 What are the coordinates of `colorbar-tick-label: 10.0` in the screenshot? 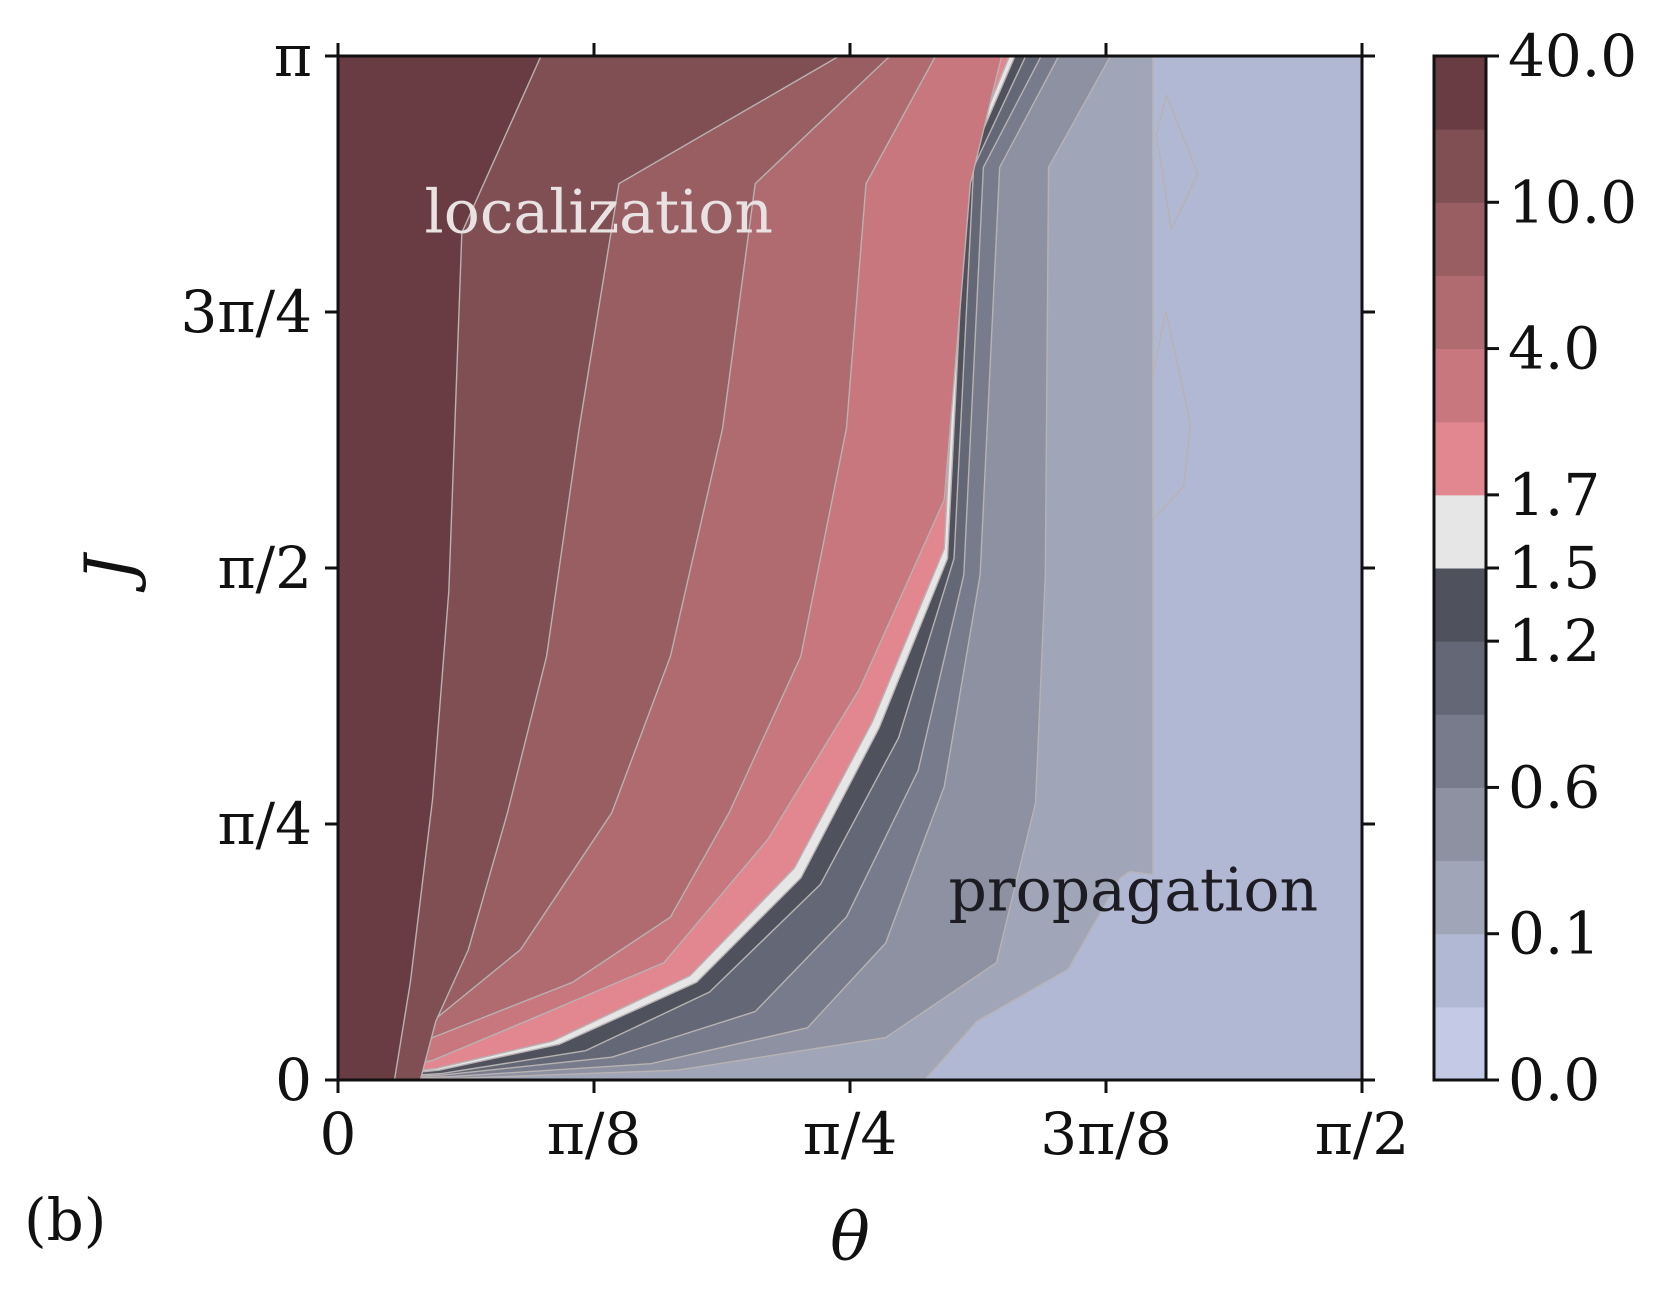 It's located at (1572, 202).